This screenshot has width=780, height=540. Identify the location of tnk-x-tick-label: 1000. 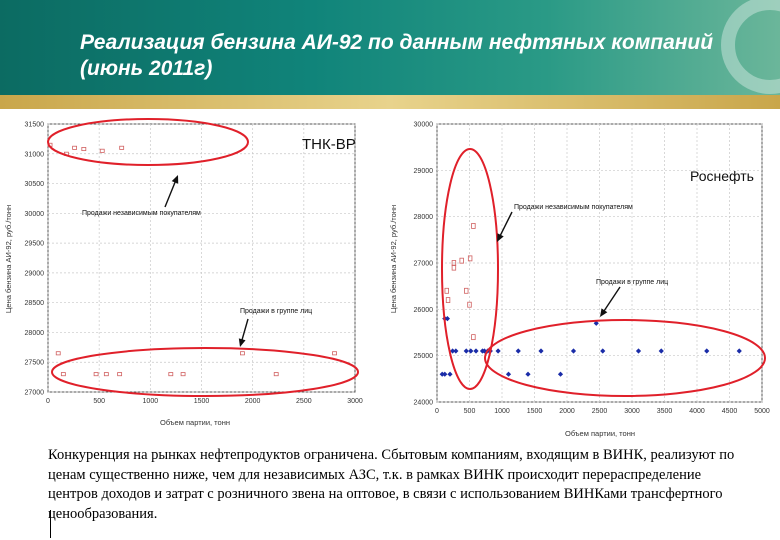
(151, 401).